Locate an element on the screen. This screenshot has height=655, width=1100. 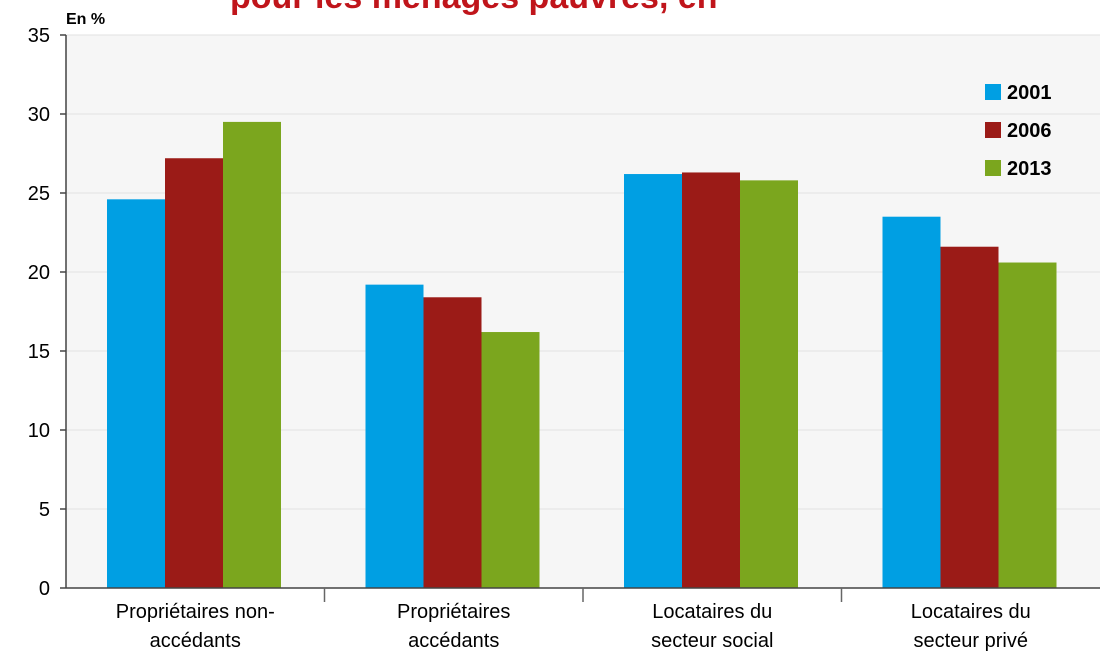
legend: 2001 2006 2013 is located at coordinates (1018, 131).